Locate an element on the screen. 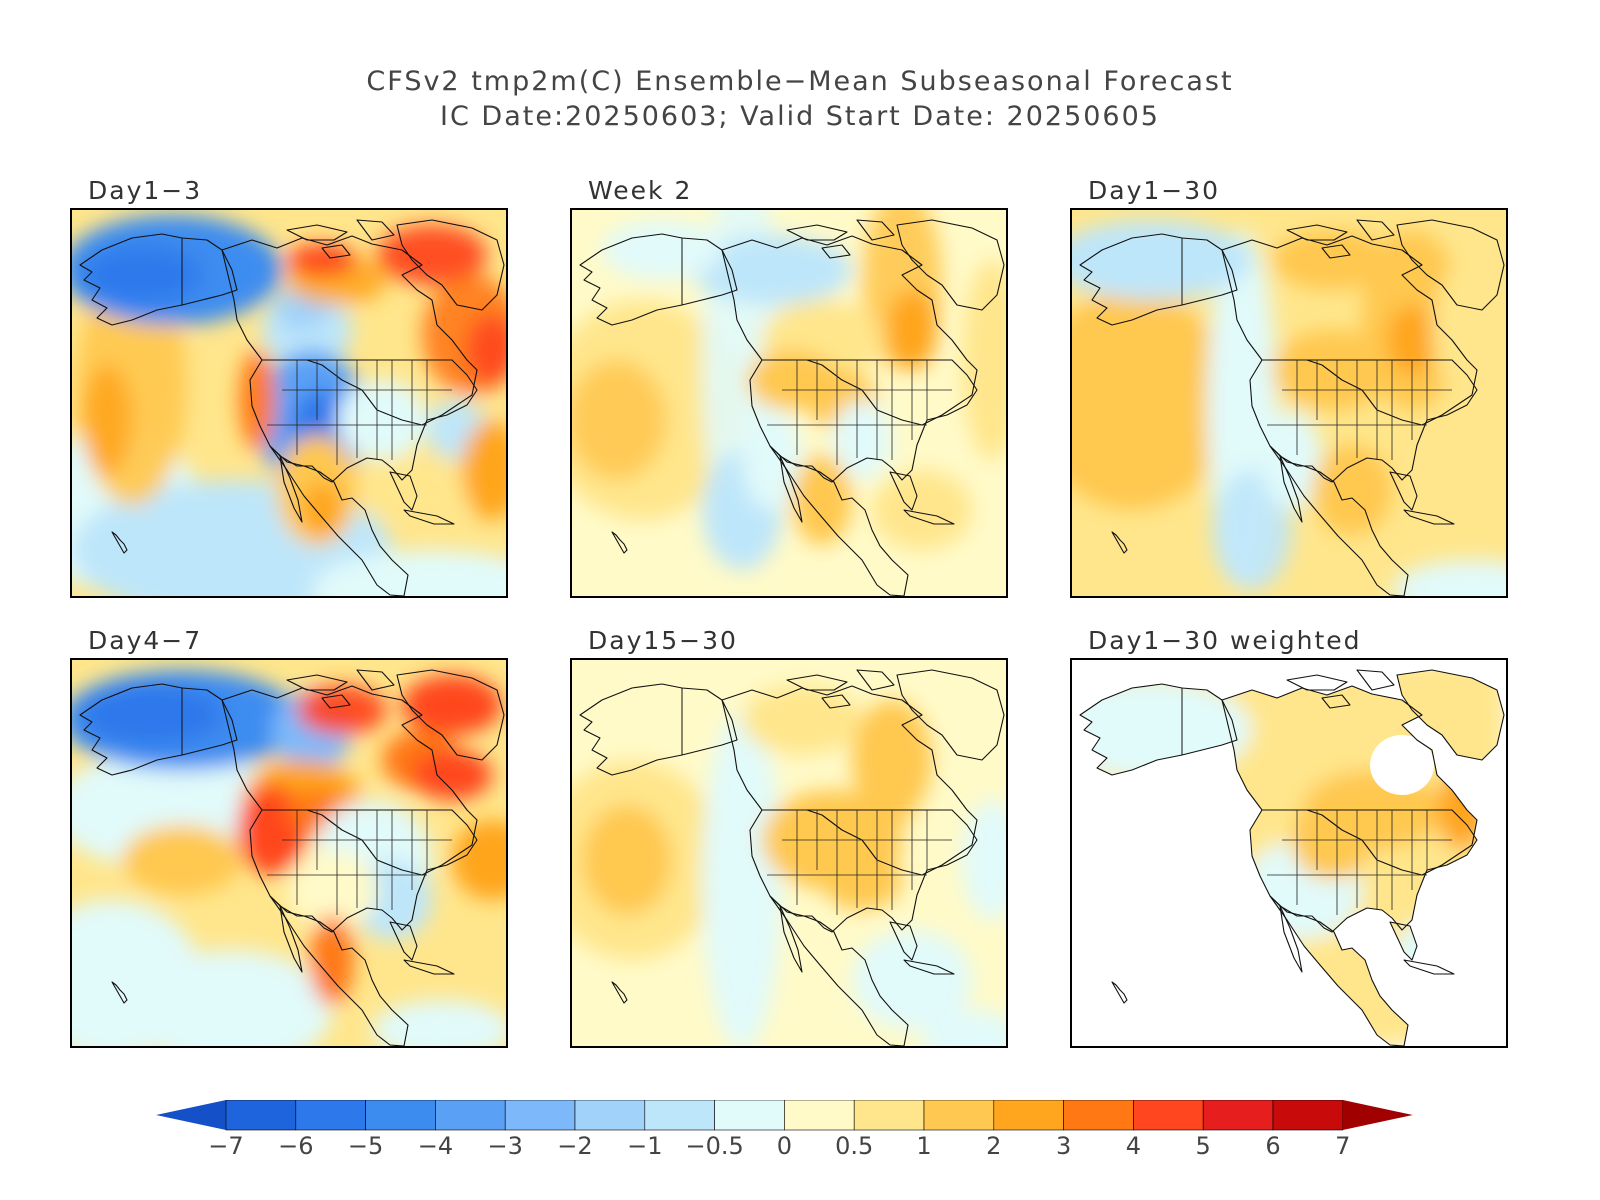 This screenshot has height=1200, width=1600. colorbar-legend: −7 −6 −5 −4 −3 −2 −1 −0.5 0 0.5 1 2 3 4 5 6 7 is located at coordinates (784, 1130).